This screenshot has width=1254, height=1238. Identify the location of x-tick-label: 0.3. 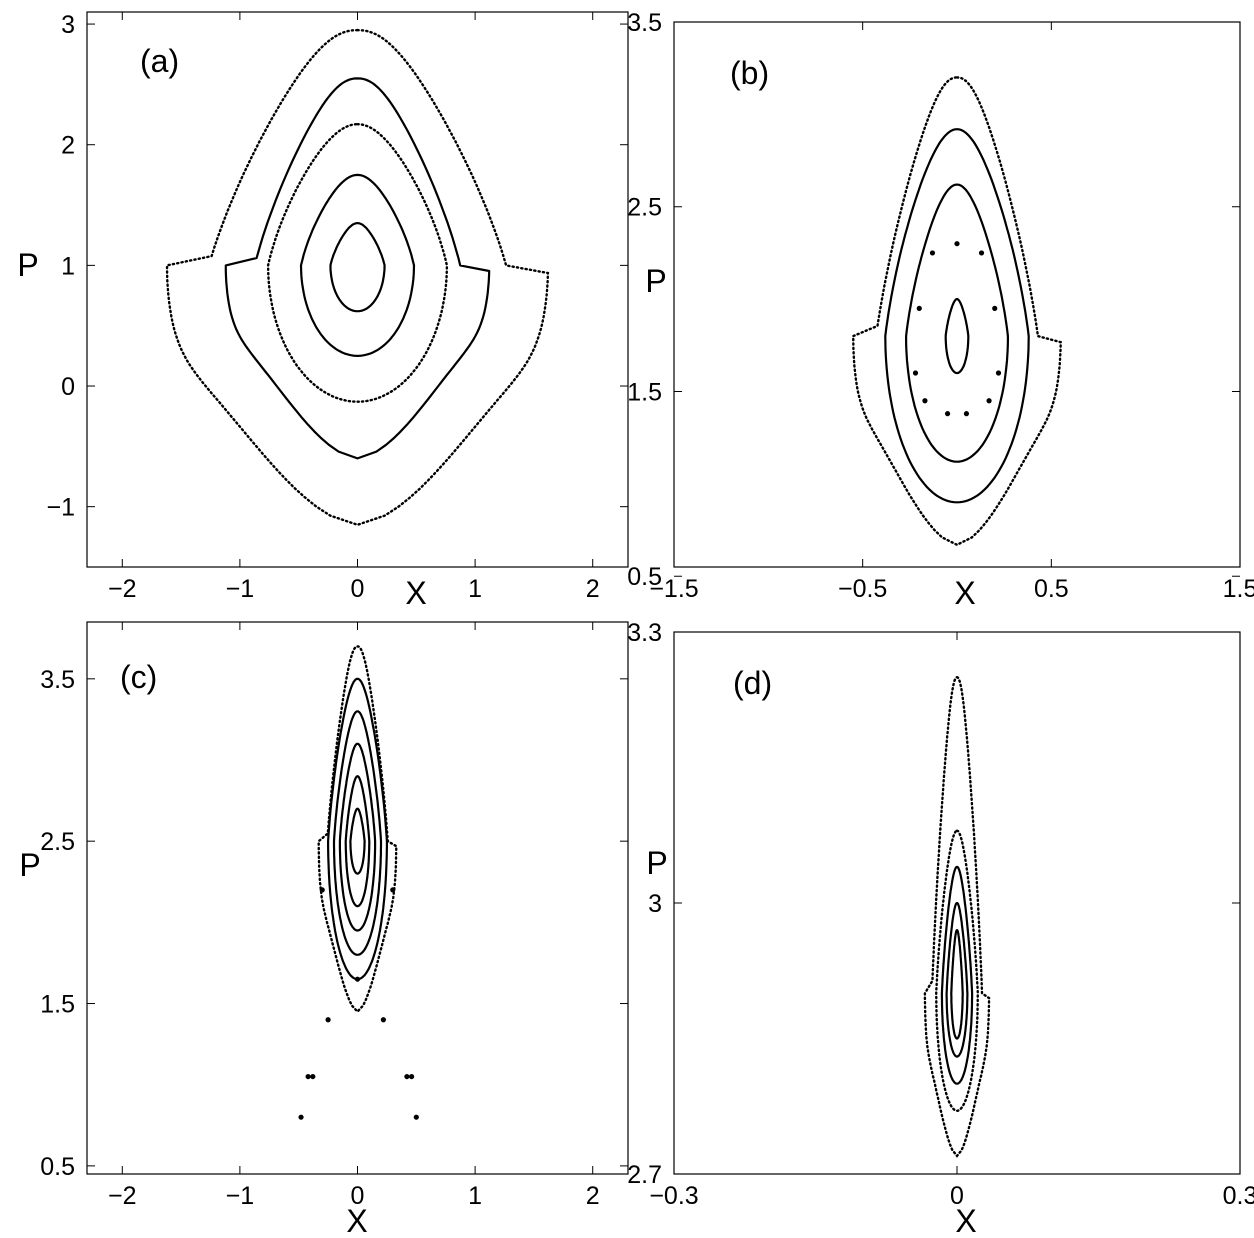
(1238, 1196).